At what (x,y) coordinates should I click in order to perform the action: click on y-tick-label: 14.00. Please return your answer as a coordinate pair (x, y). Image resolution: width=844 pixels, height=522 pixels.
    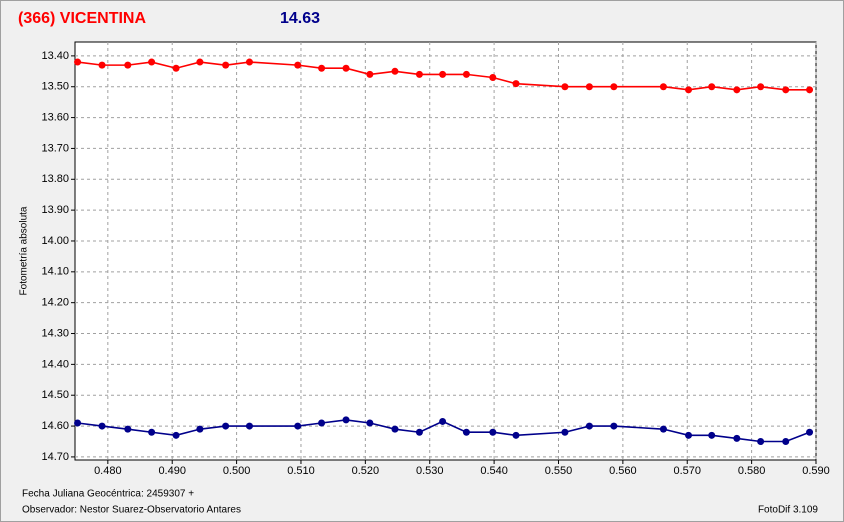
    Looking at the image, I should click on (55, 241).